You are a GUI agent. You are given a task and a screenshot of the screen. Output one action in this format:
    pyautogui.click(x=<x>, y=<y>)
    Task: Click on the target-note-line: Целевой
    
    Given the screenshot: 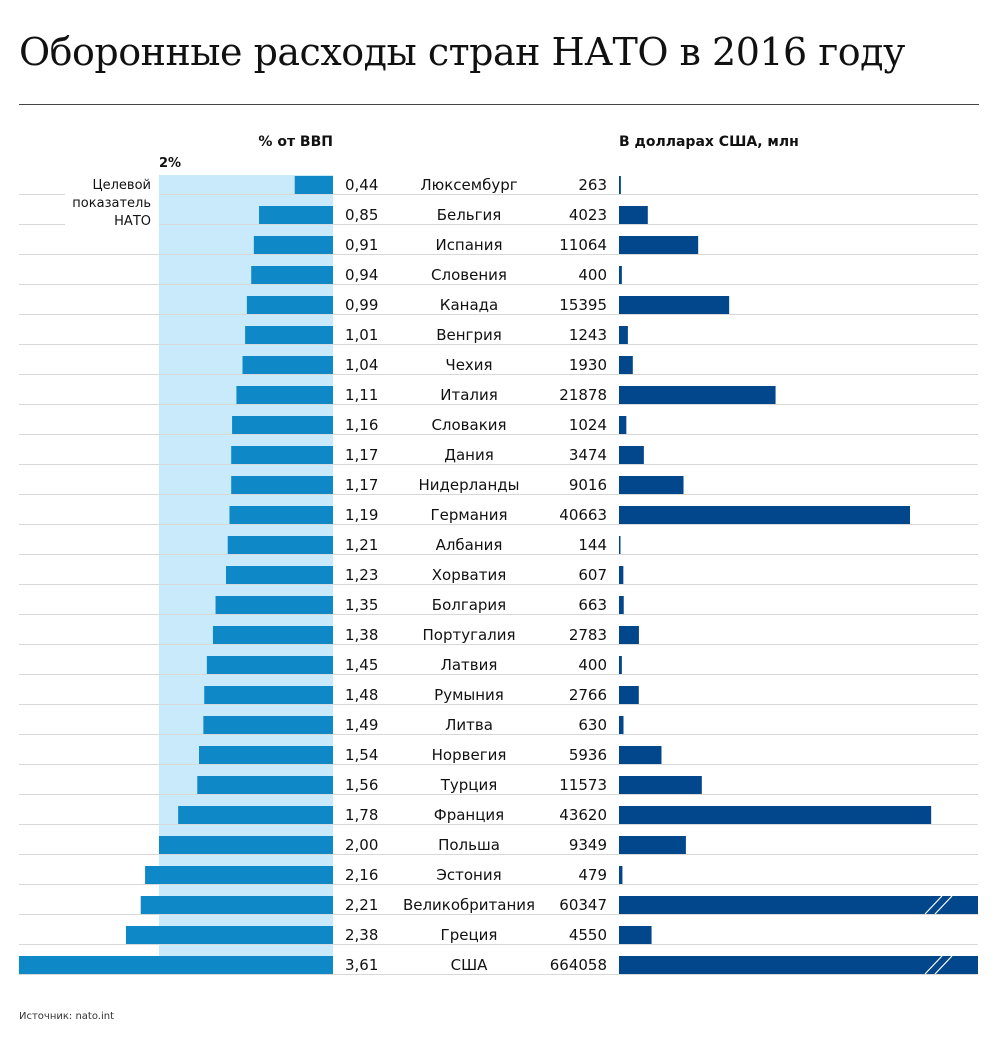 What is the action you would take?
    pyautogui.click(x=122, y=185)
    